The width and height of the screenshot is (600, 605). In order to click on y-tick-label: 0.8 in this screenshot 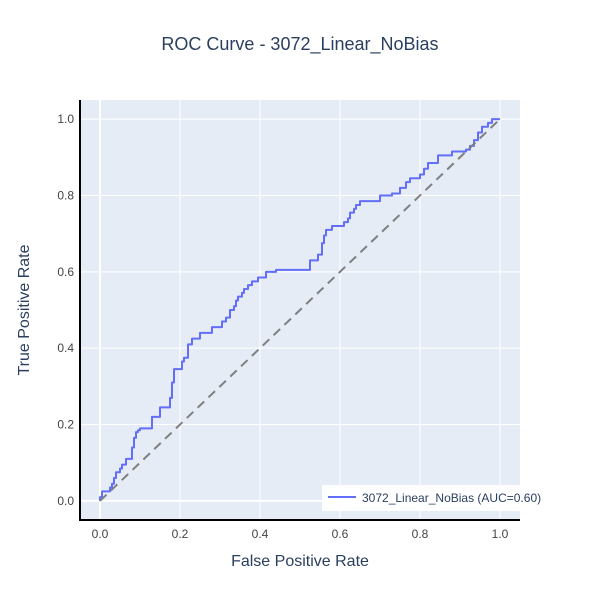, I will do `click(65, 195)`.